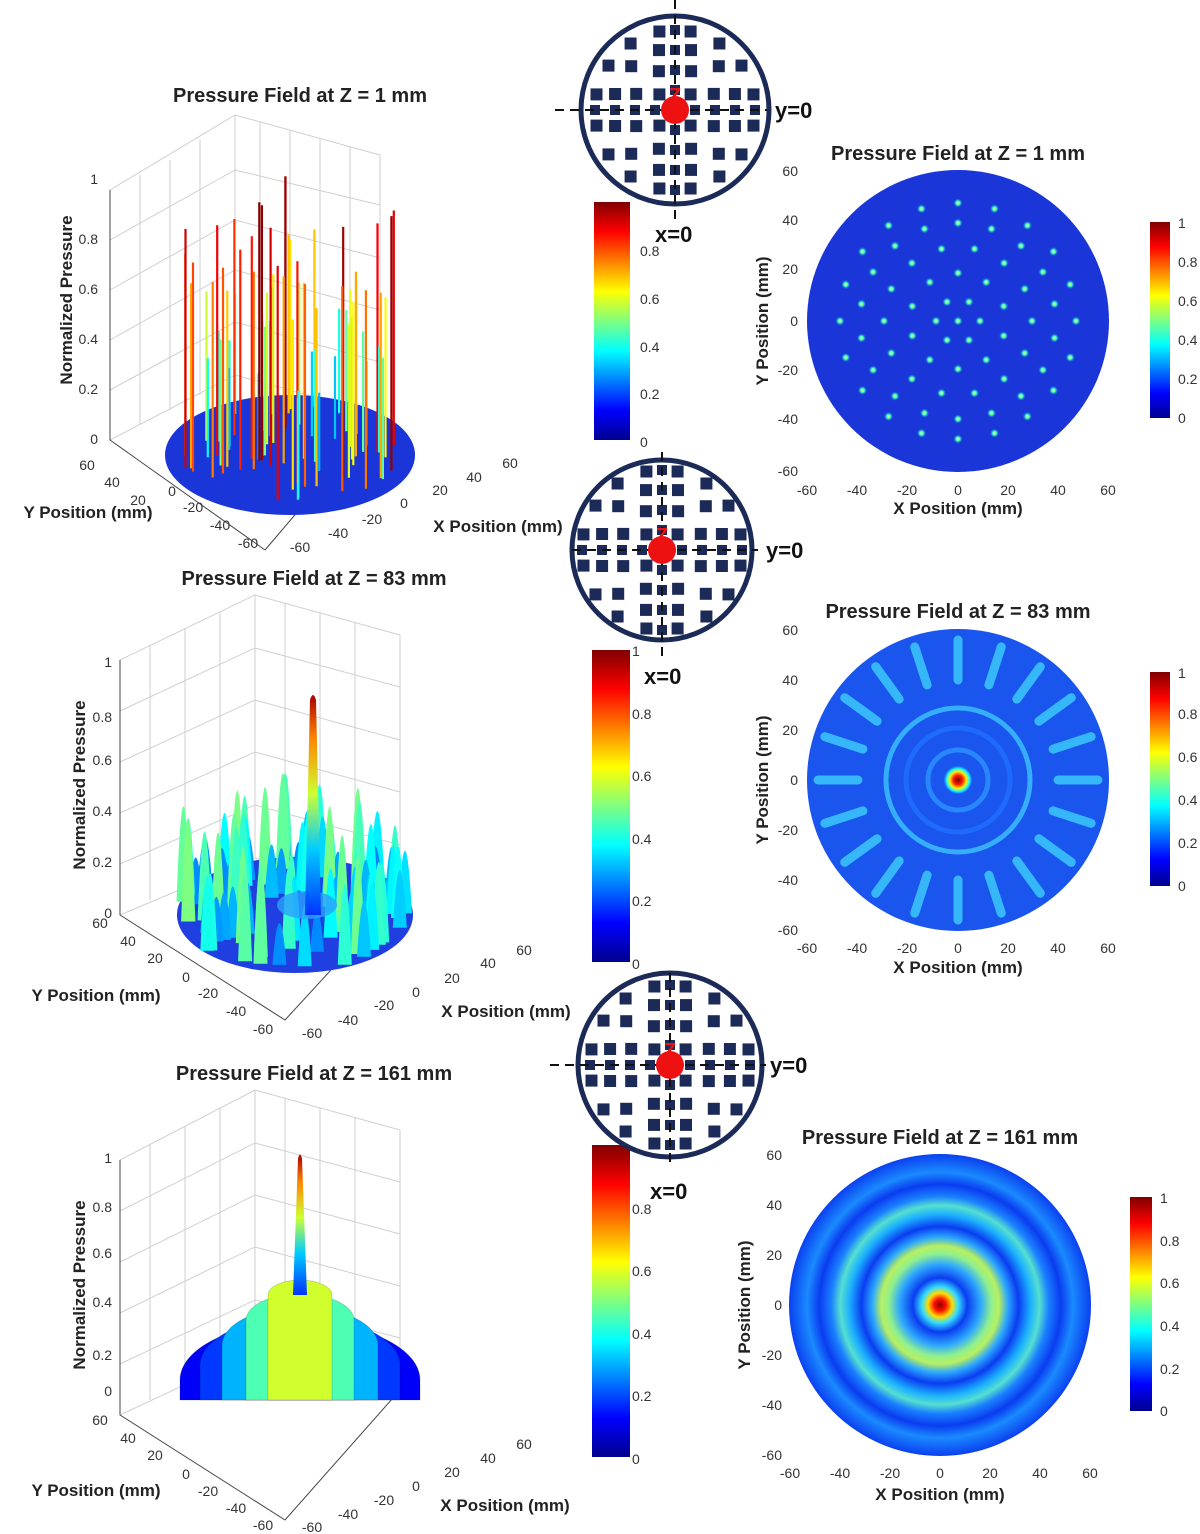 This screenshot has width=1200, height=1534. I want to click on y-axis-label: Y Position (mm), so click(95, 1490).